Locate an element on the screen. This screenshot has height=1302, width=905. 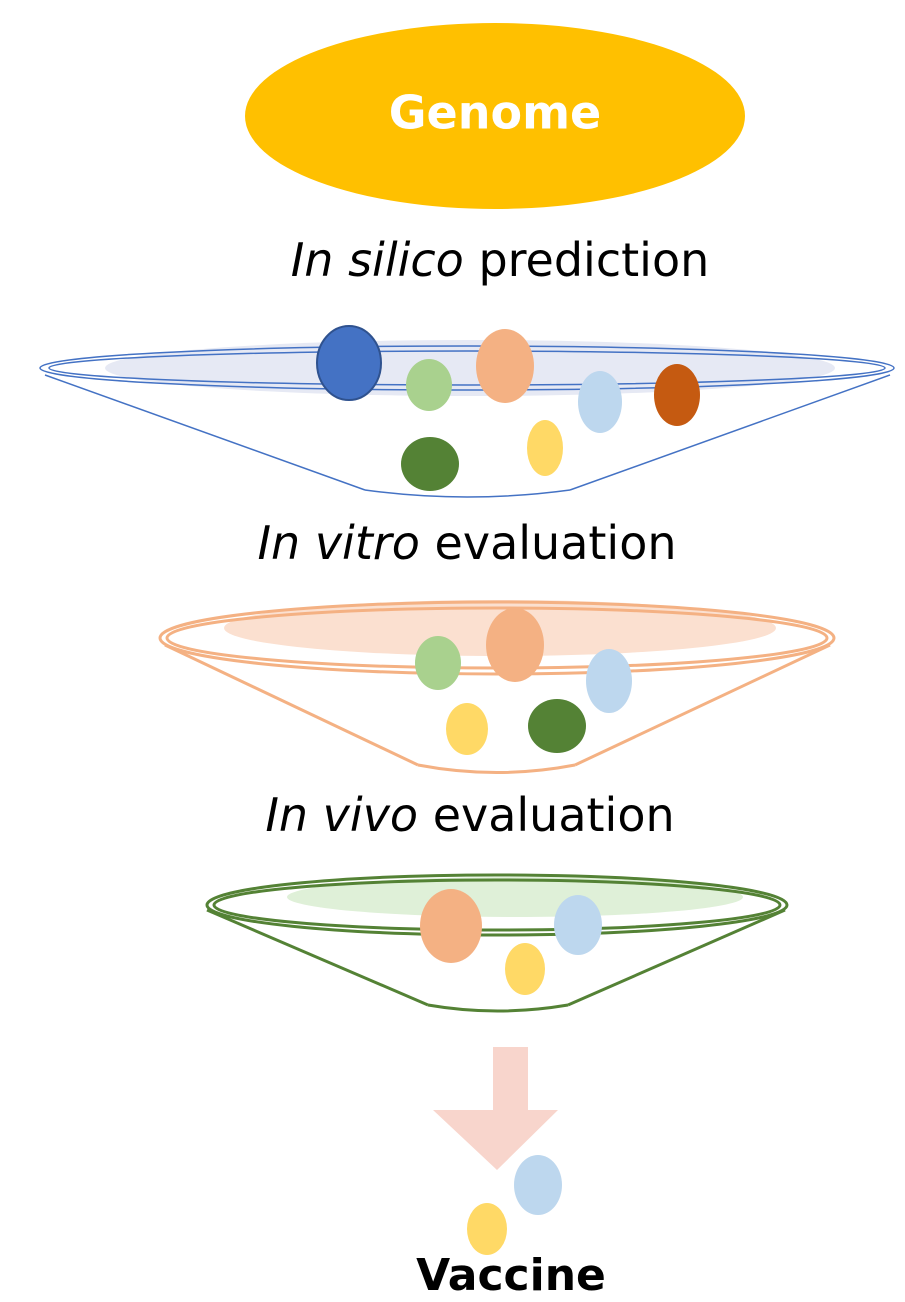
candidates-vivo is located at coordinates (511, 942).